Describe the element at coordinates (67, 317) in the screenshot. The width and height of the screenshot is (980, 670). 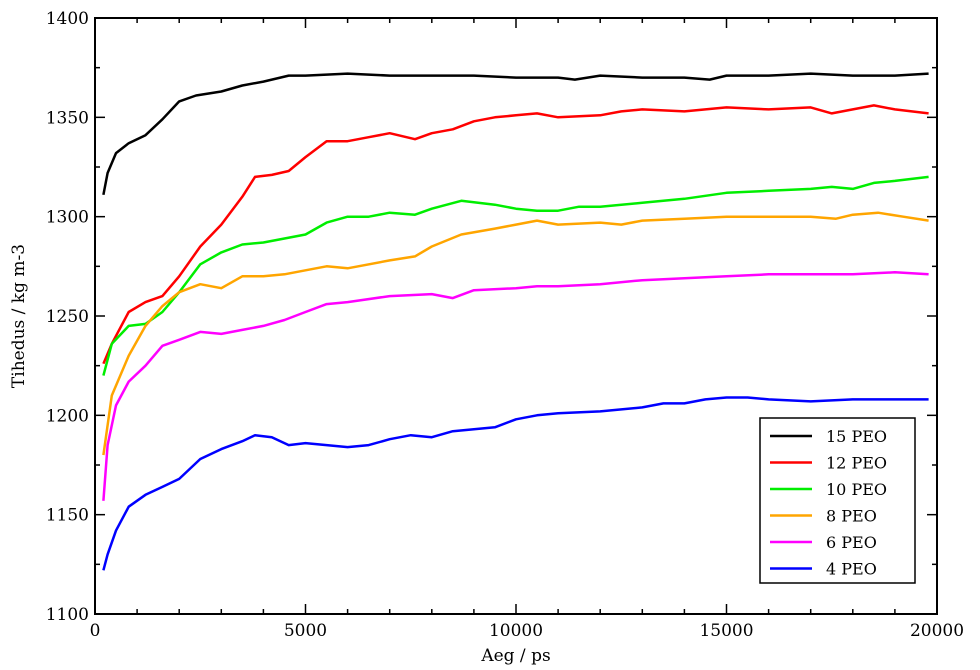
I see `y-tick-label: 1250` at that location.